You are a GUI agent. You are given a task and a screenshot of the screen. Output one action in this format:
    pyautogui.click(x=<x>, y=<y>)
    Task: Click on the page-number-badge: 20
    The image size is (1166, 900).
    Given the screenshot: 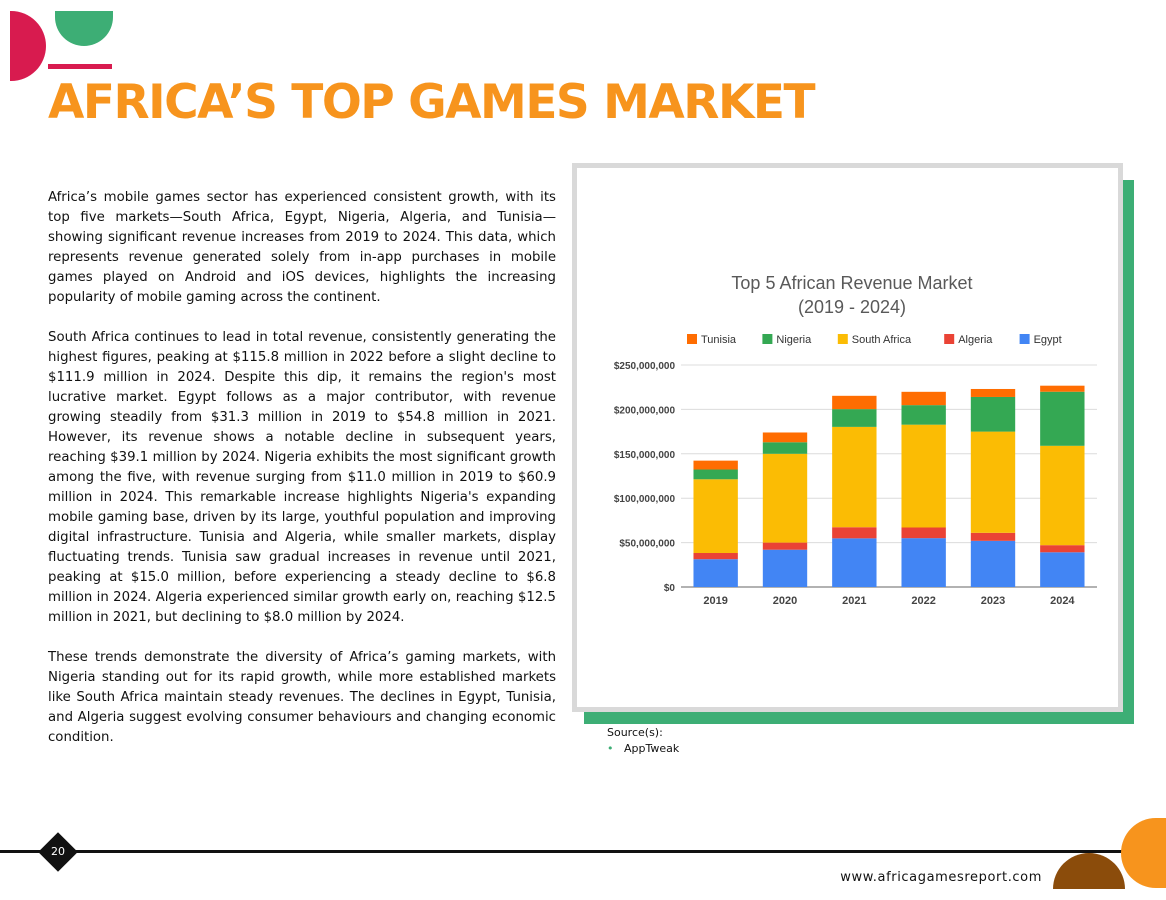 What is the action you would take?
    pyautogui.click(x=58, y=852)
    